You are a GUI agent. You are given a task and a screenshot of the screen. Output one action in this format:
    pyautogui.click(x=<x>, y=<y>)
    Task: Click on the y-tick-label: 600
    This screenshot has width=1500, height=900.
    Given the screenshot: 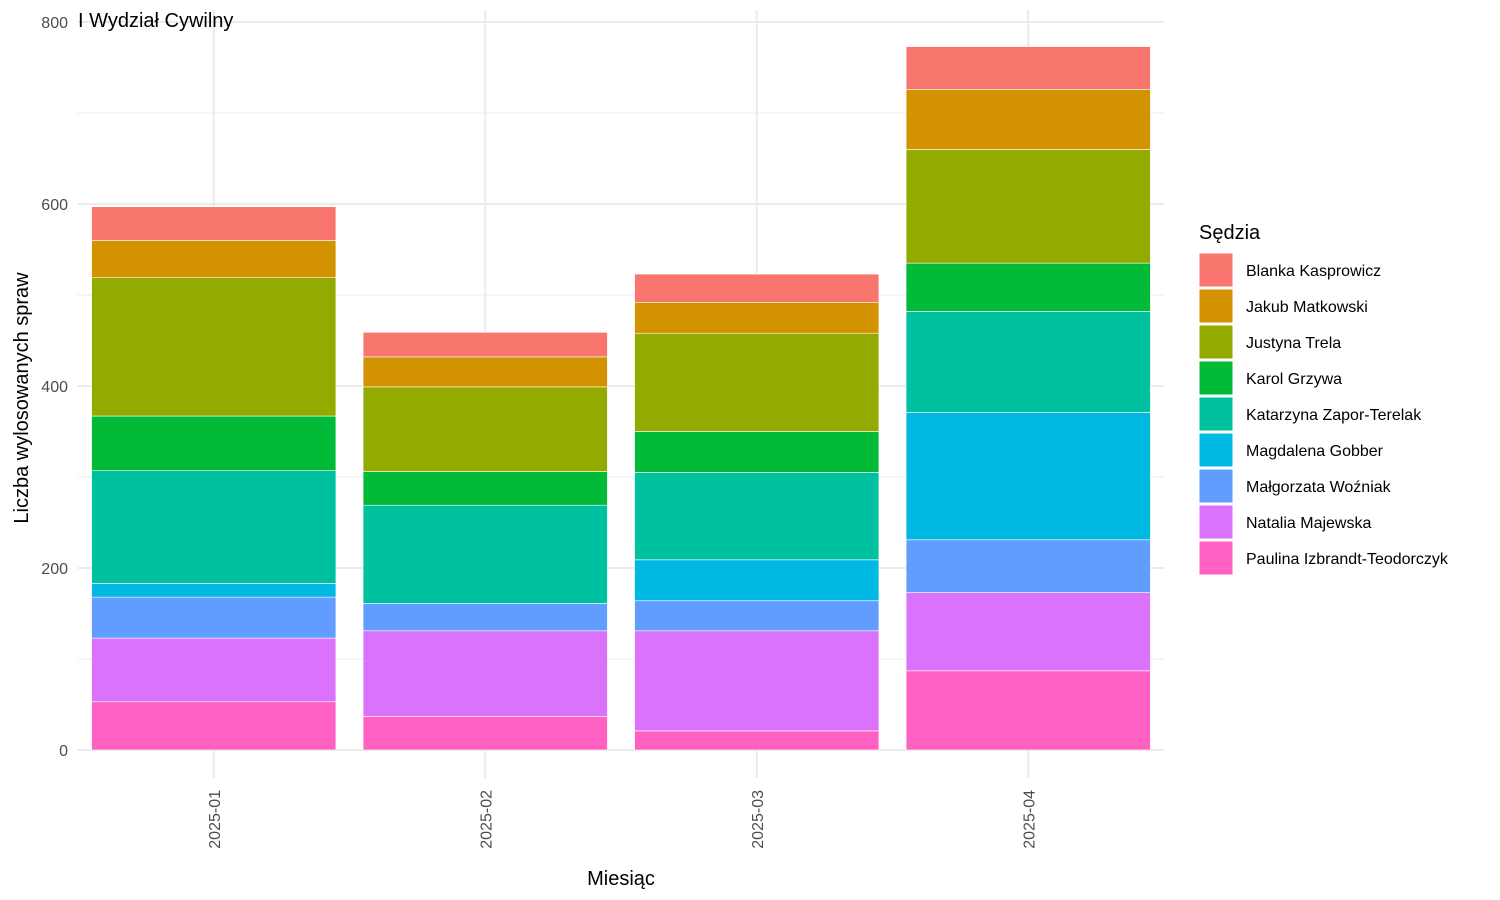 What is the action you would take?
    pyautogui.click(x=54, y=205)
    